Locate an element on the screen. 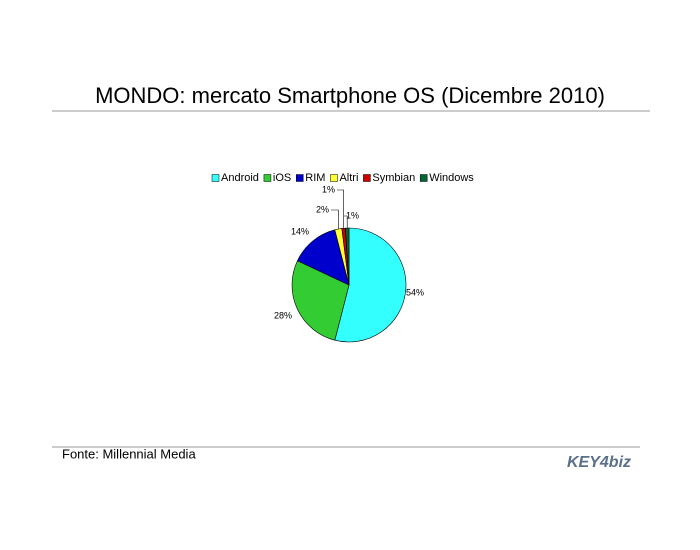 This screenshot has width=700, height=550. legend-label: Android is located at coordinates (240, 178).